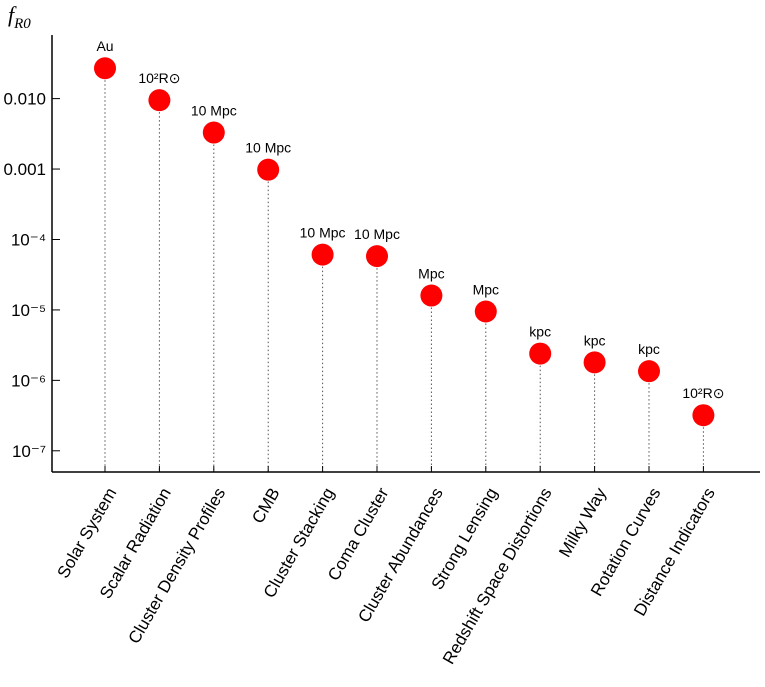 Image resolution: width=765 pixels, height=687 pixels. What do you see at coordinates (497, 576) in the screenshot?
I see `x-tick-label: Redshift Space Distortions` at bounding box center [497, 576].